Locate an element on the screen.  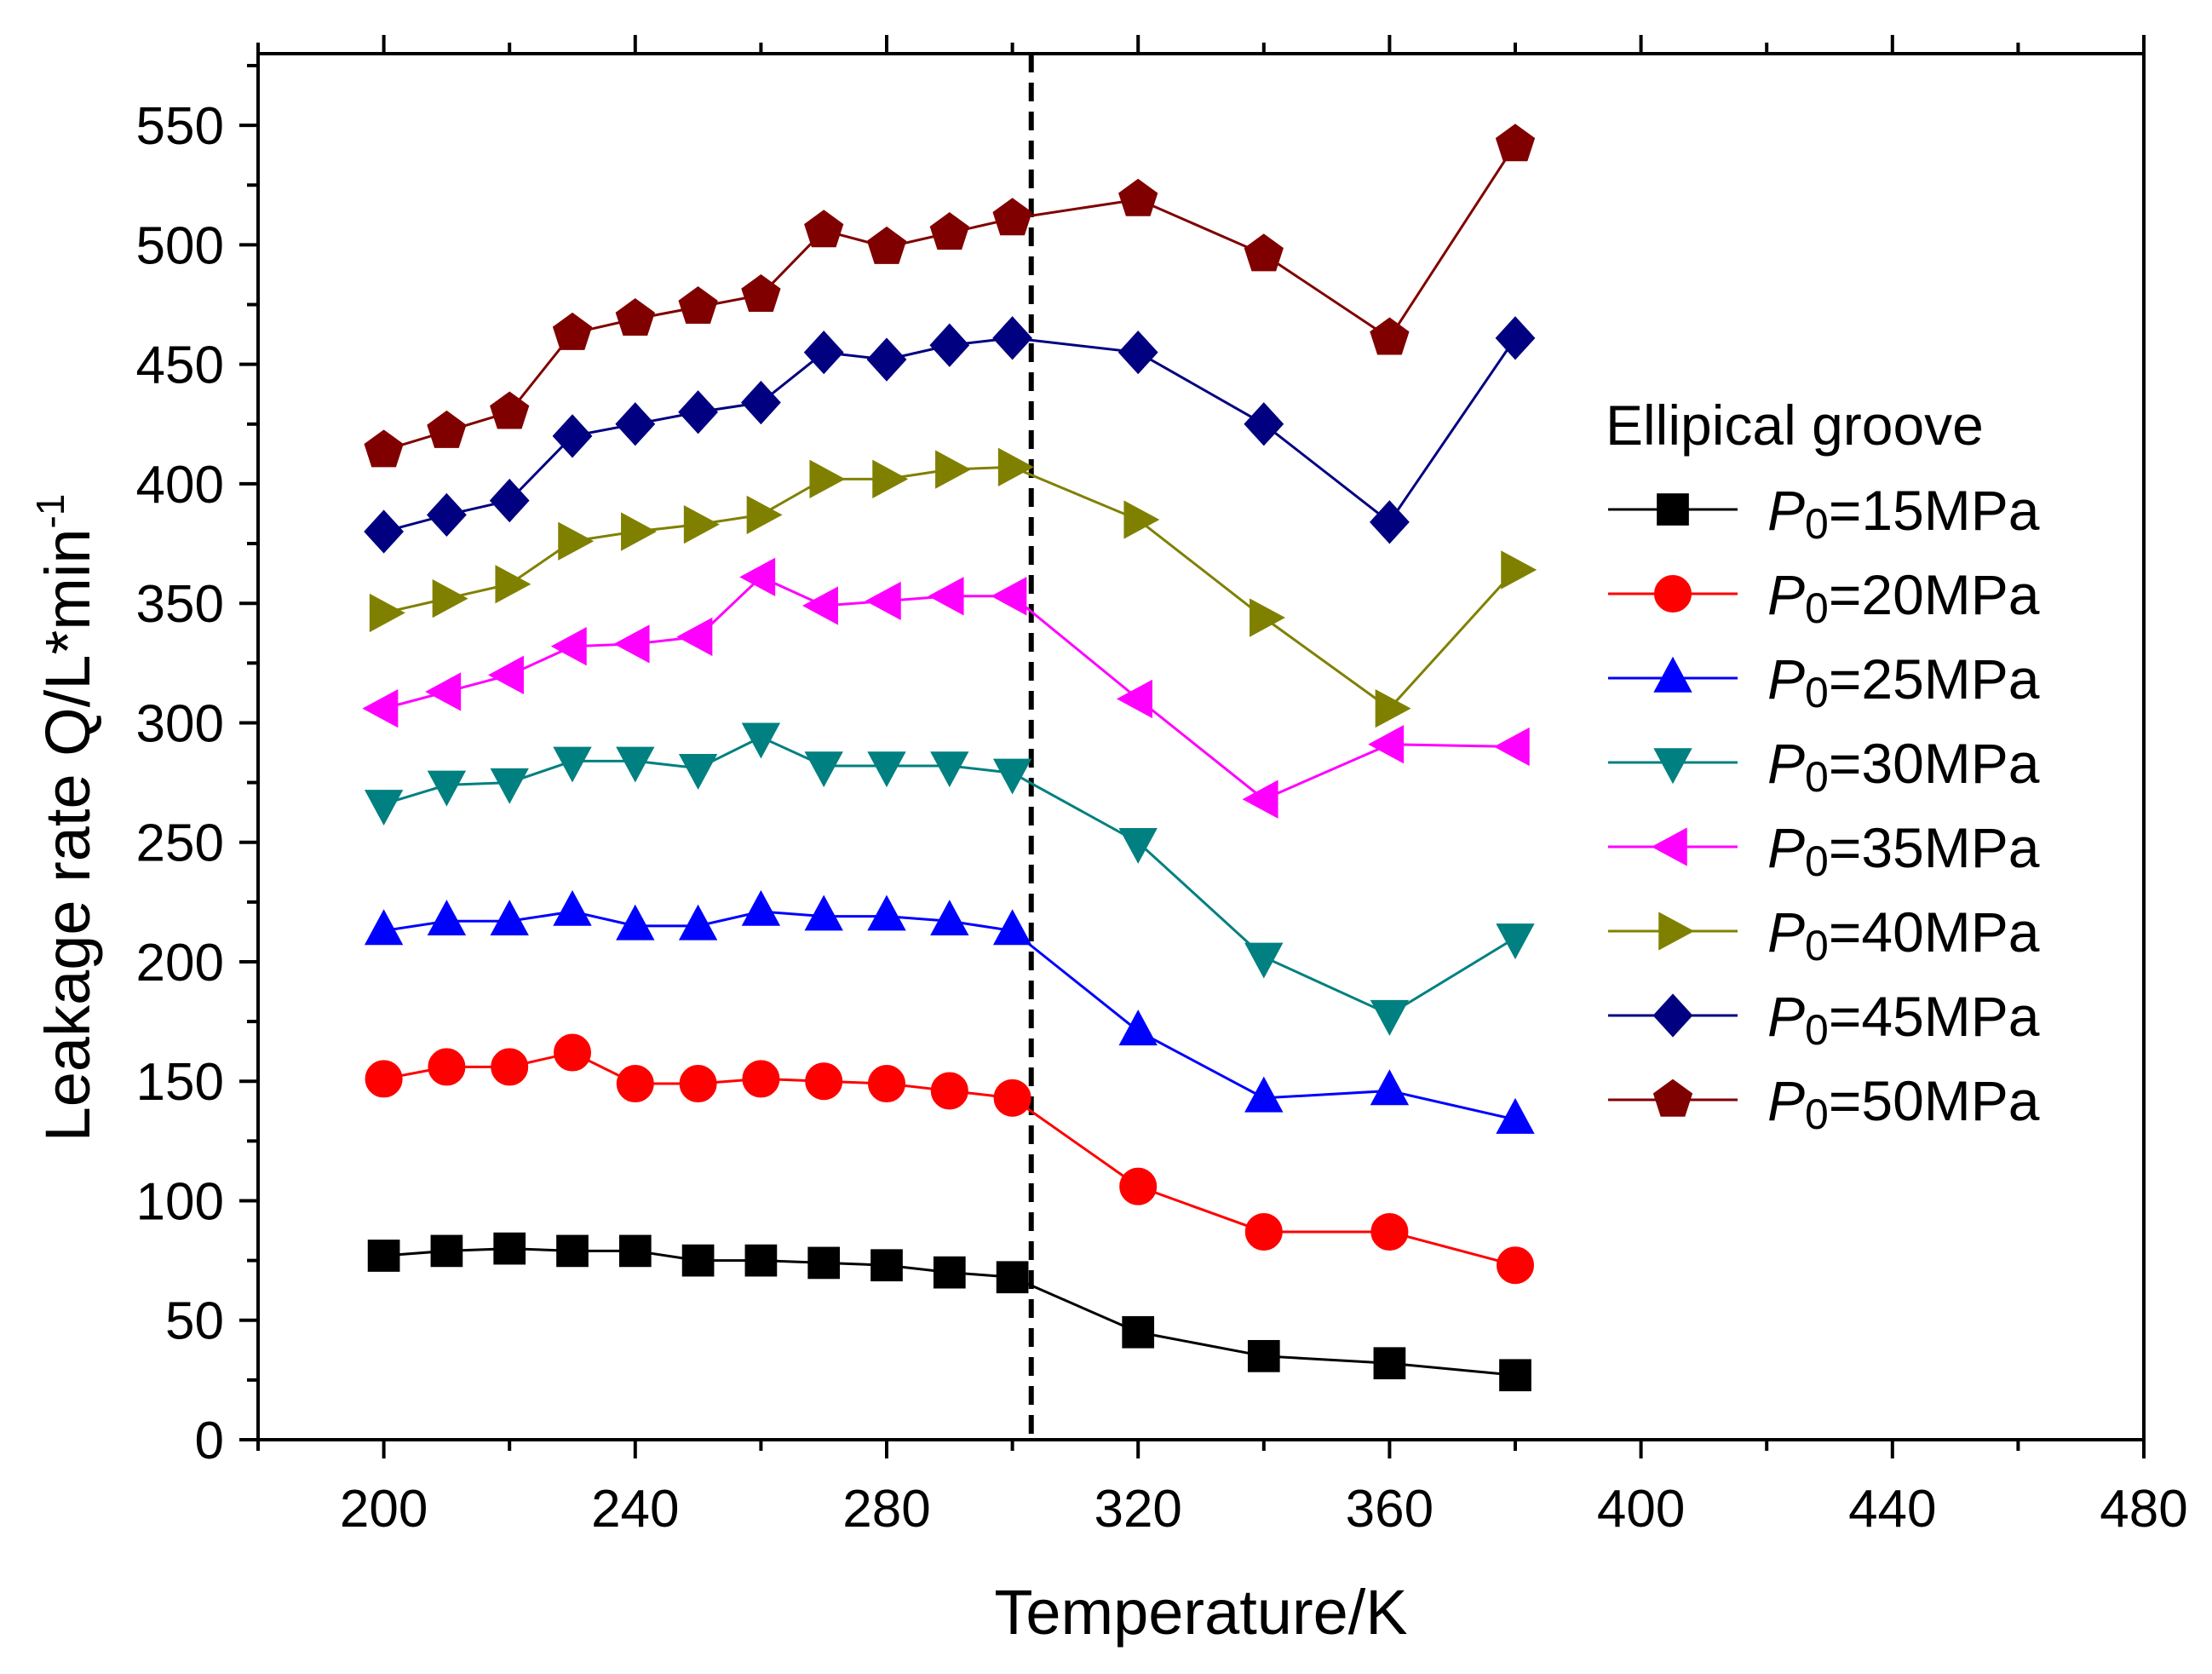
legend-entry: P0=25MPa is located at coordinates (1824, 681).